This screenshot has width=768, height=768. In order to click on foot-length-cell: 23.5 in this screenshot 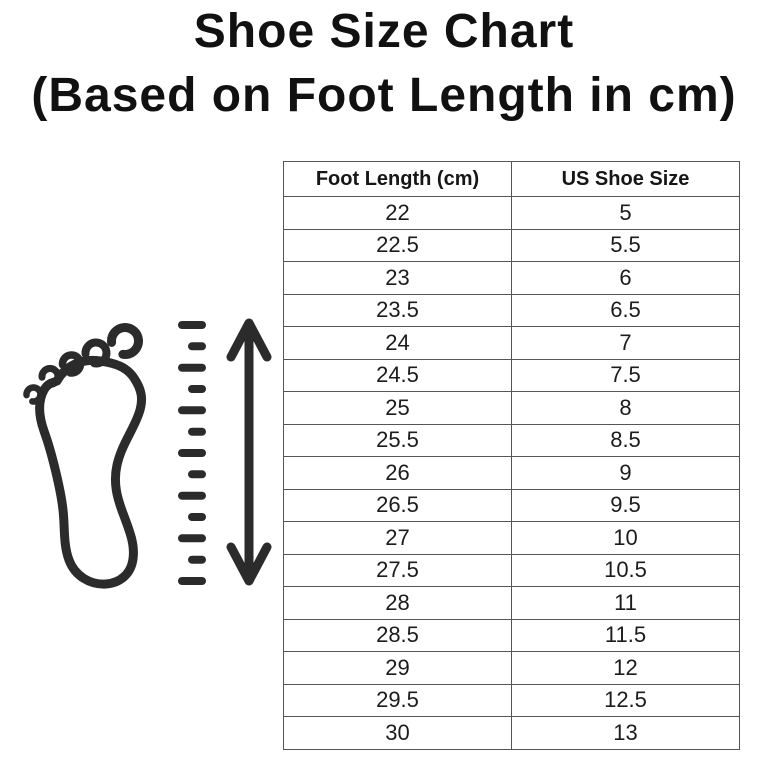, I will do `click(397, 310)`.